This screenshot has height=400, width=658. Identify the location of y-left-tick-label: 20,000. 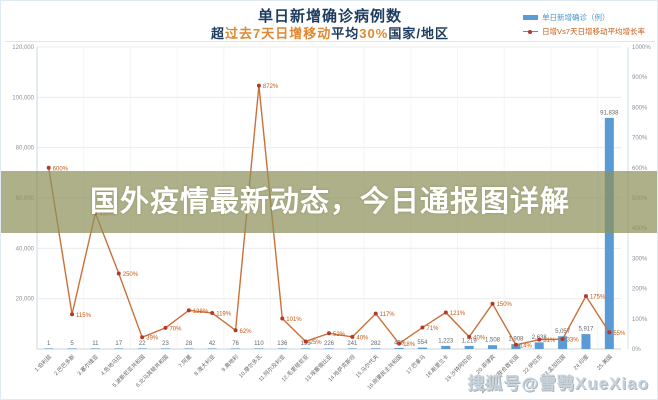
(25, 300).